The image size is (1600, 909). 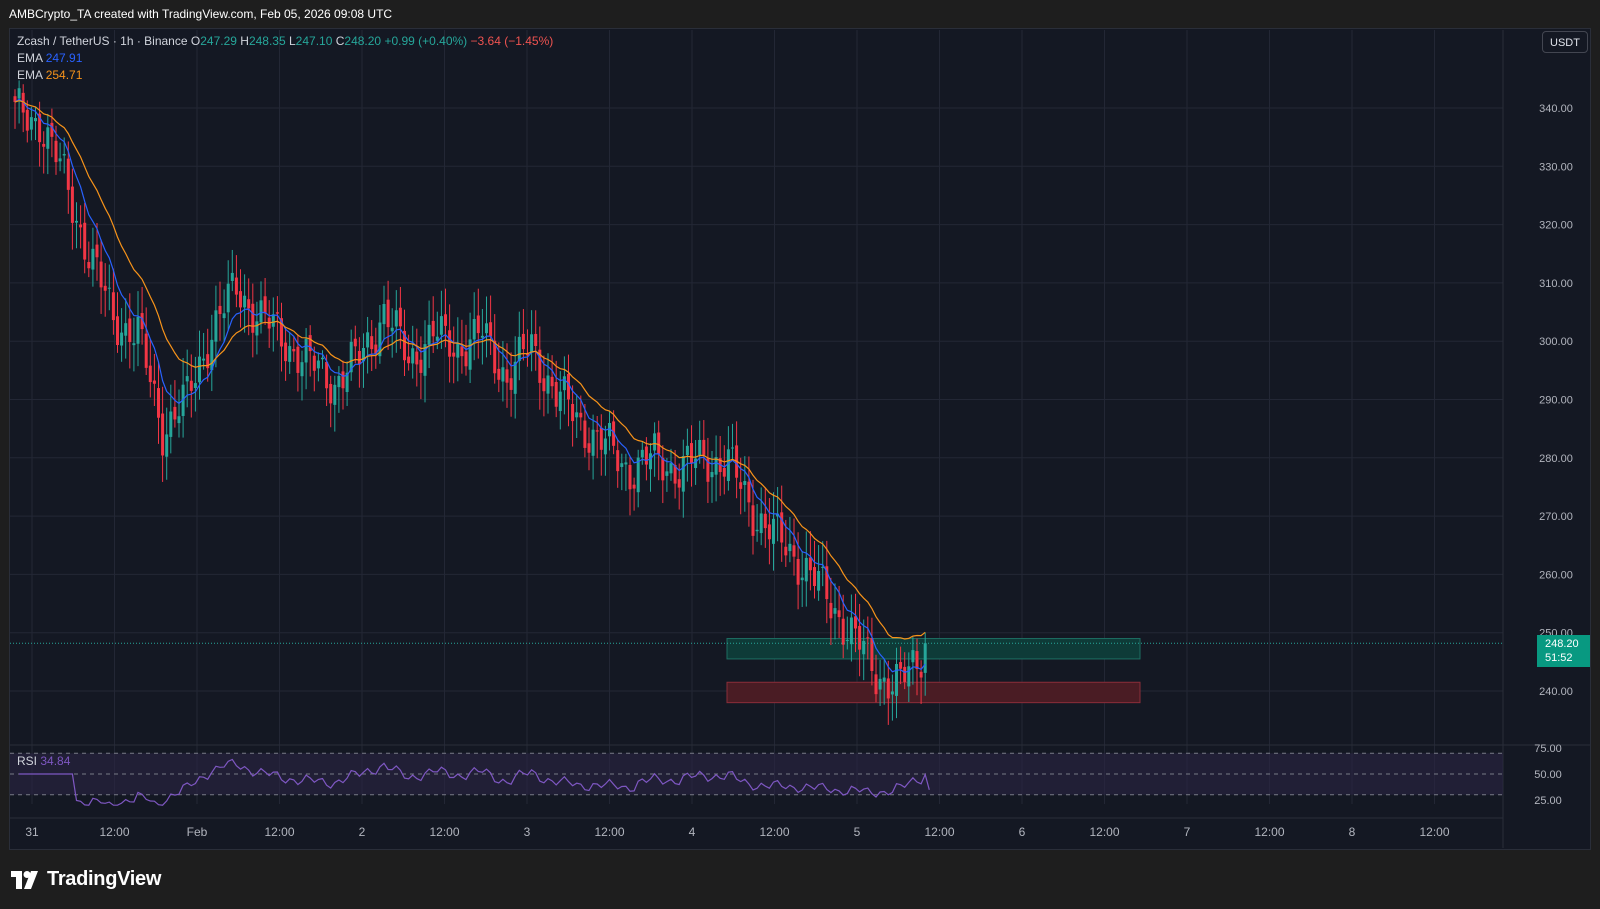 What do you see at coordinates (292, 41) in the screenshot?
I see `low-key: L` at bounding box center [292, 41].